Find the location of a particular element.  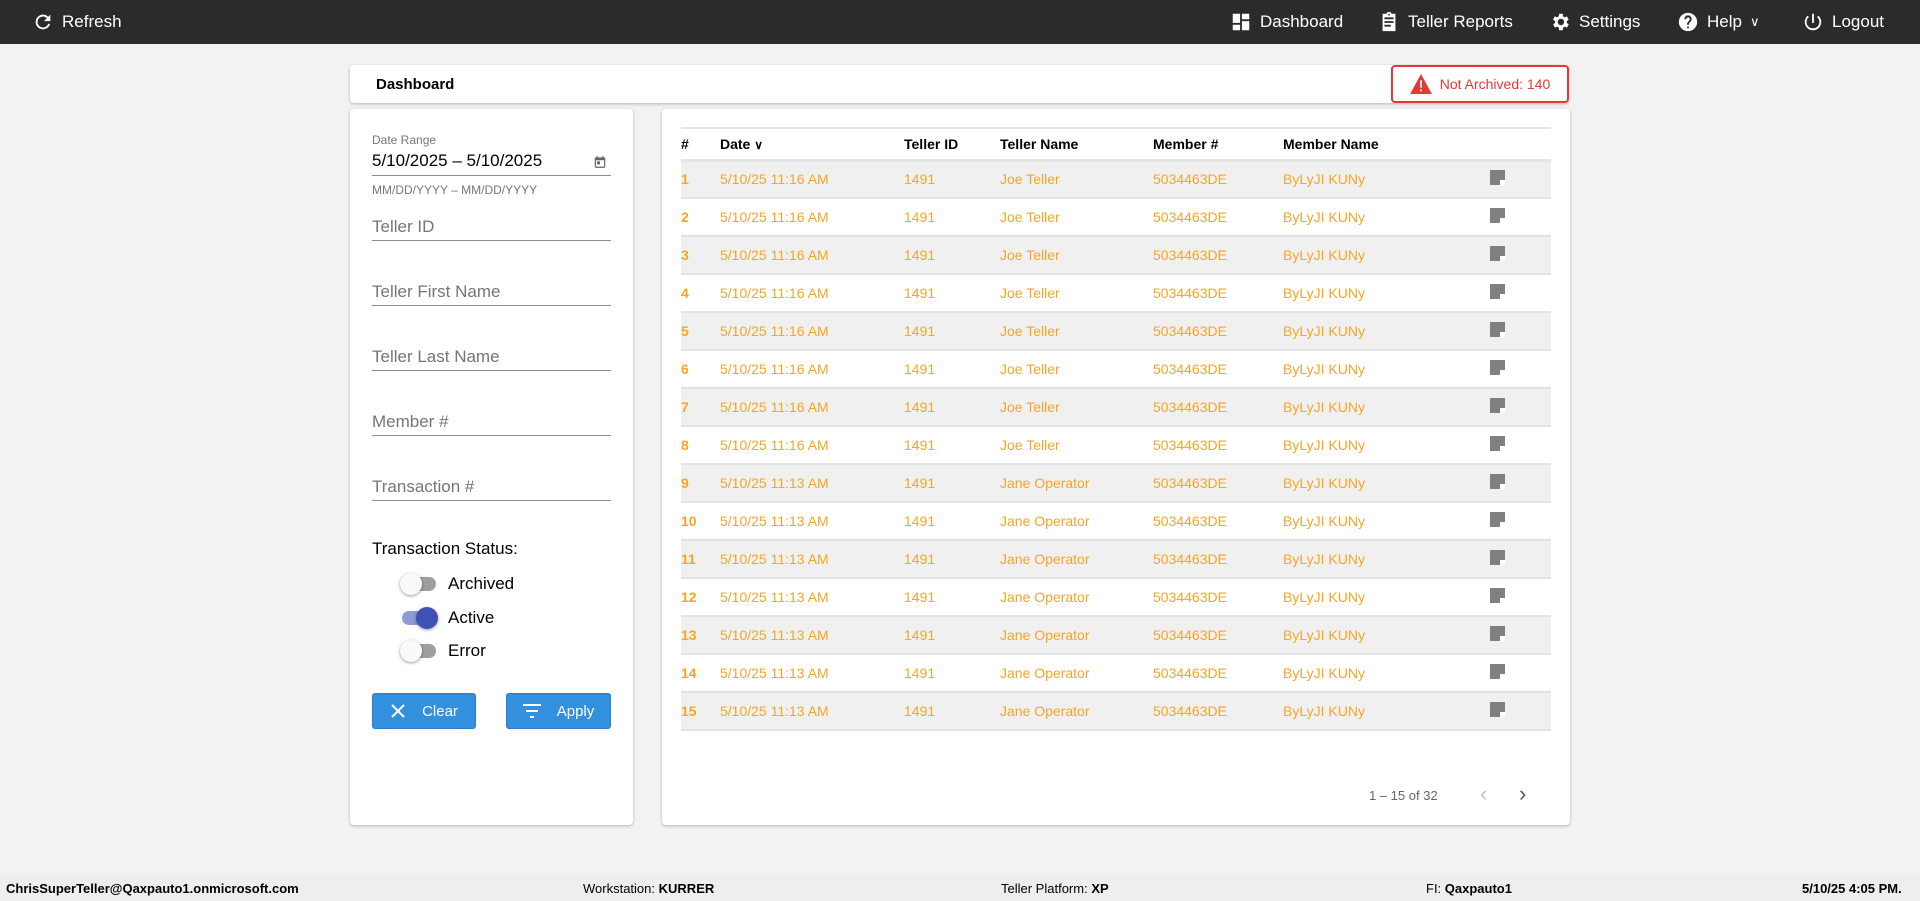

clear-button: Clear is located at coordinates (424, 711).